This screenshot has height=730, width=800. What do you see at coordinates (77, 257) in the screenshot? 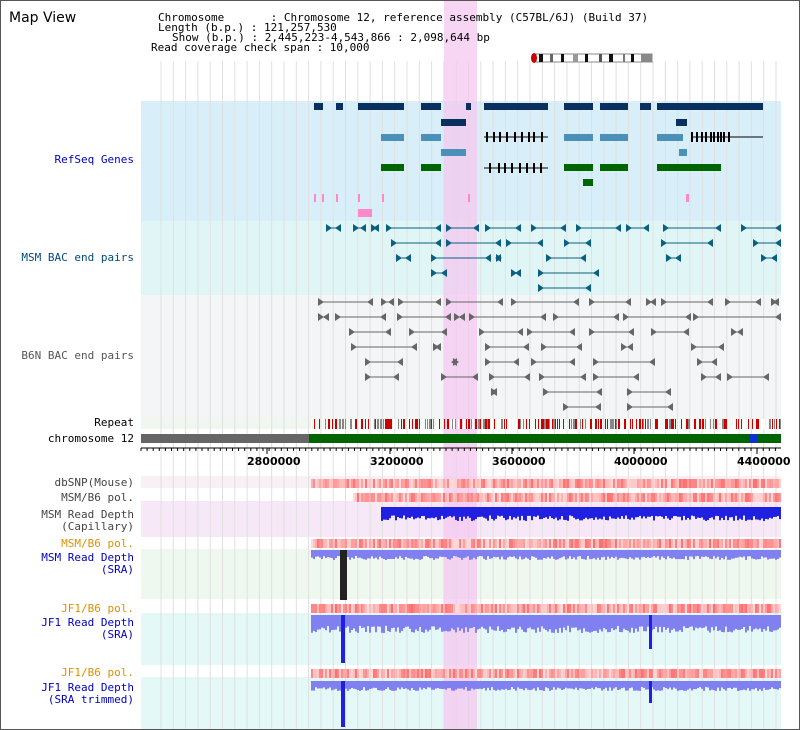
I see `track-label-msm-bac: MSM BAC end pairs` at bounding box center [77, 257].